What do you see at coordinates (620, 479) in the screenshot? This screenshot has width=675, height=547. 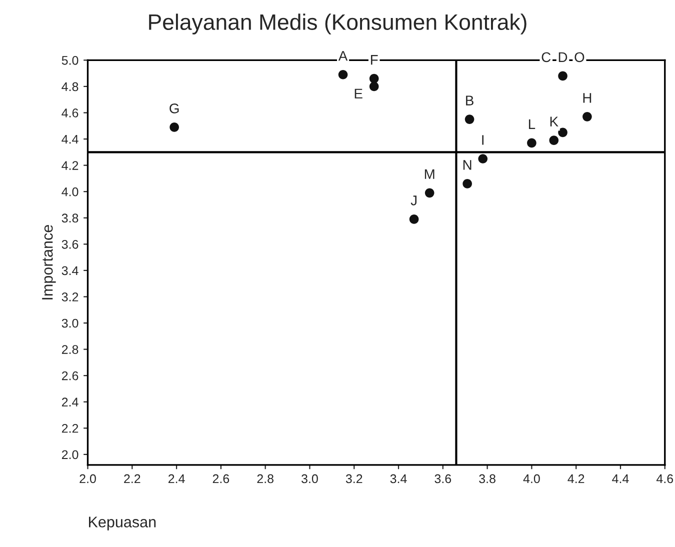 I see `x-tick-label: 4.4` at bounding box center [620, 479].